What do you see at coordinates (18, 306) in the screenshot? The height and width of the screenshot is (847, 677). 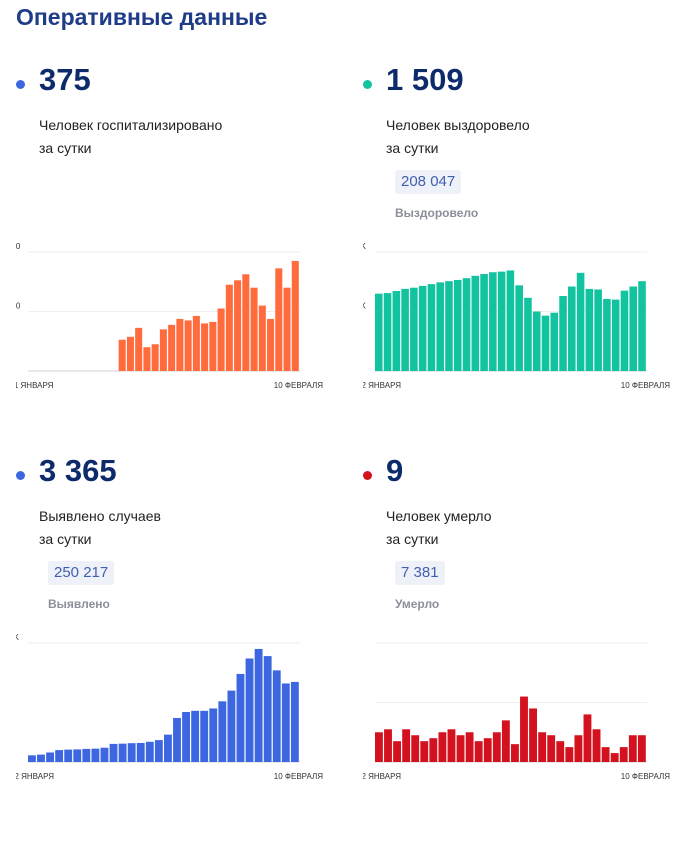 I see `y-tick-label: 200` at bounding box center [18, 306].